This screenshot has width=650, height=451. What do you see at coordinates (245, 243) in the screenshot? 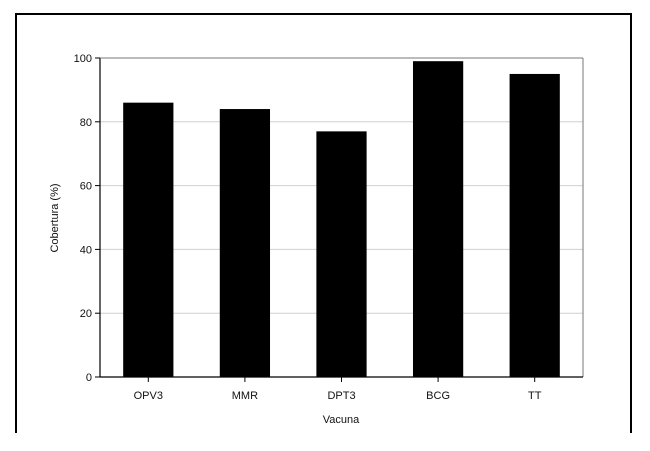
I see `bar-mmr` at bounding box center [245, 243].